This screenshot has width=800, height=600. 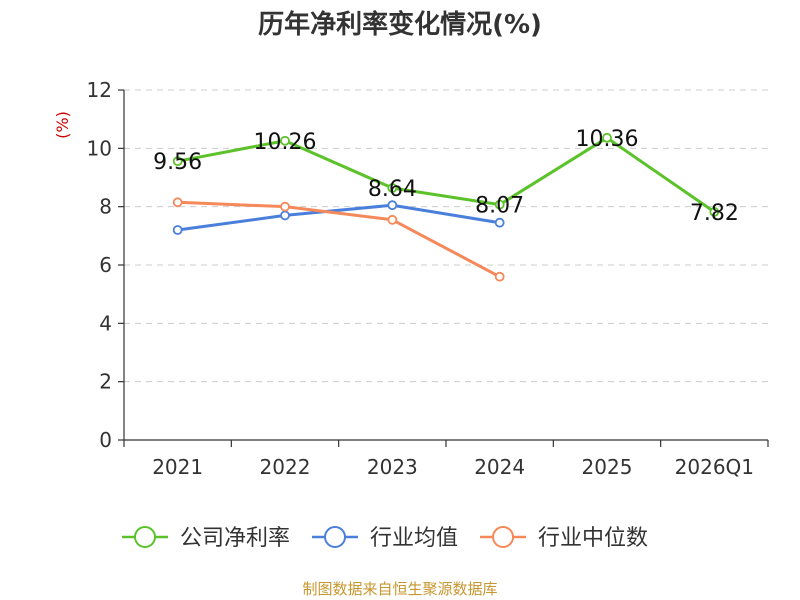 I want to click on legend-label: 公司净利率, so click(x=235, y=538).